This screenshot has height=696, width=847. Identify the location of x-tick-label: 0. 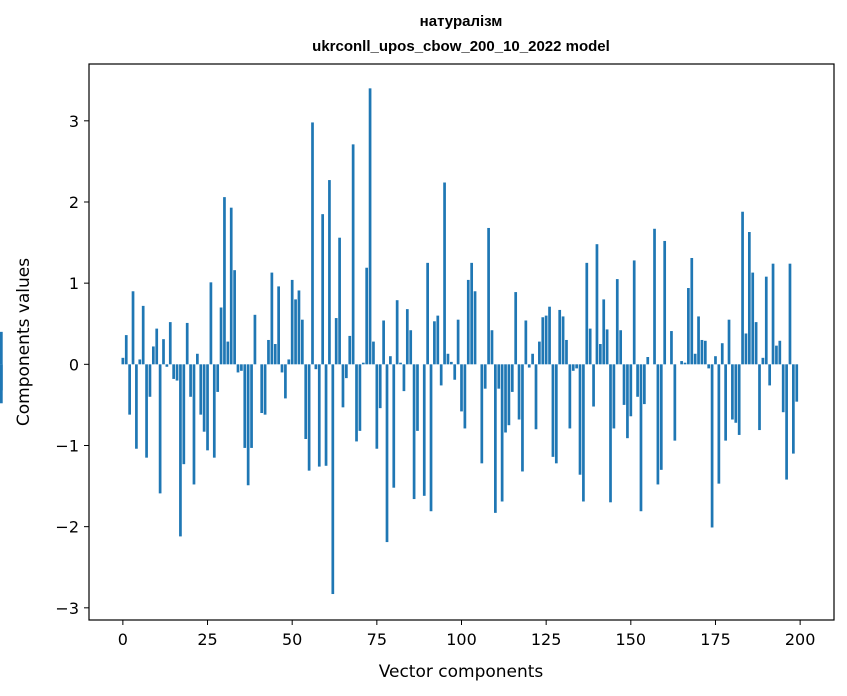
(123, 639).